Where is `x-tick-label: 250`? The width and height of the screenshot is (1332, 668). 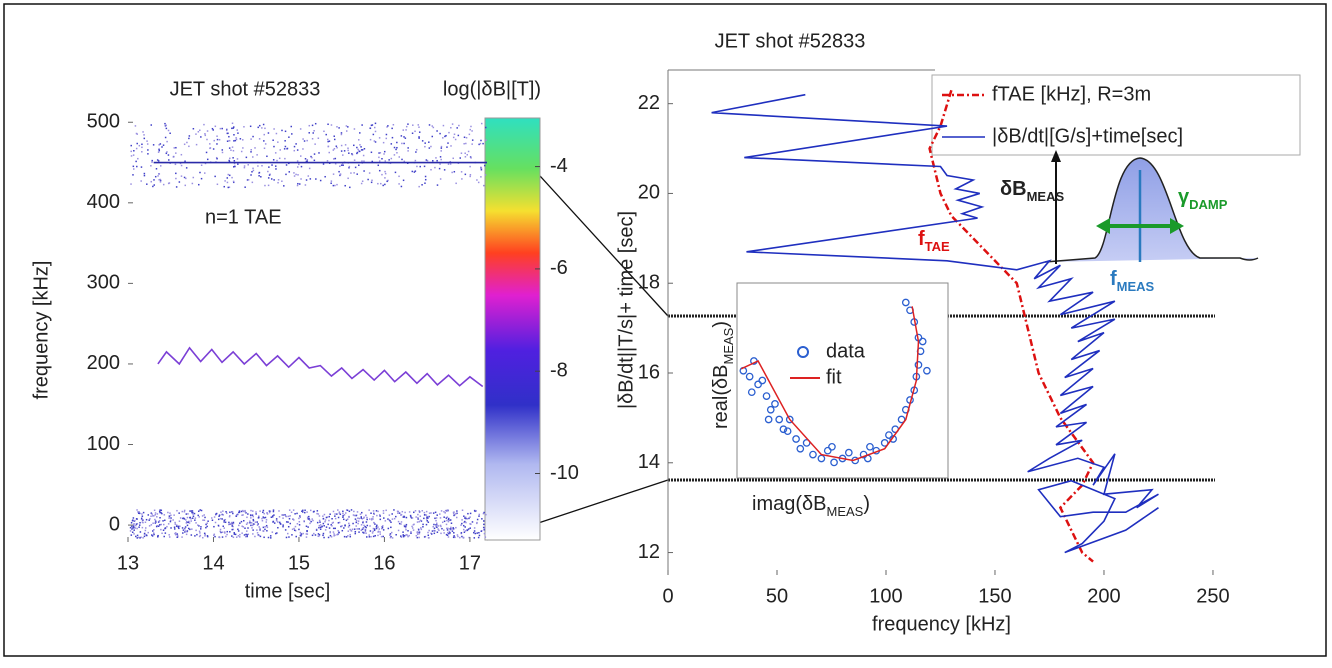 x-tick-label: 250 is located at coordinates (1212, 596).